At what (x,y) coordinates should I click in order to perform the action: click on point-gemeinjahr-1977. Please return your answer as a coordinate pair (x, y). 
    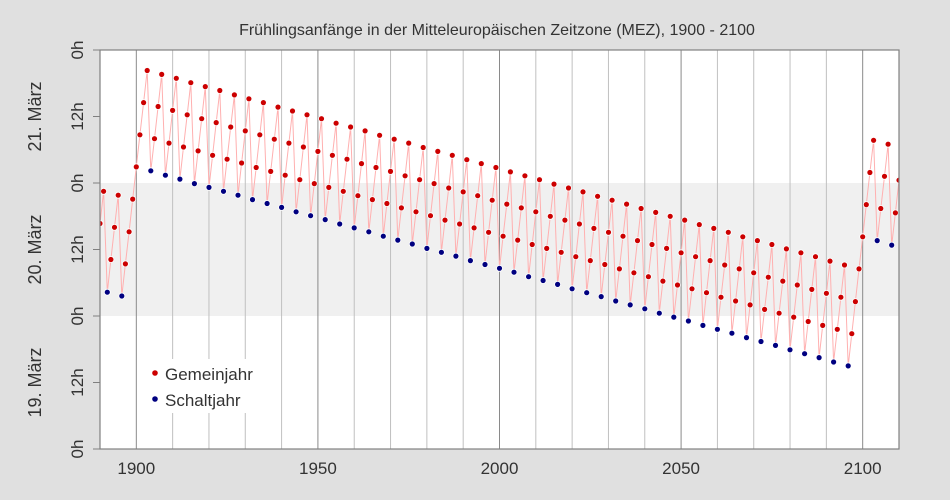
    Looking at the image, I should click on (416, 212).